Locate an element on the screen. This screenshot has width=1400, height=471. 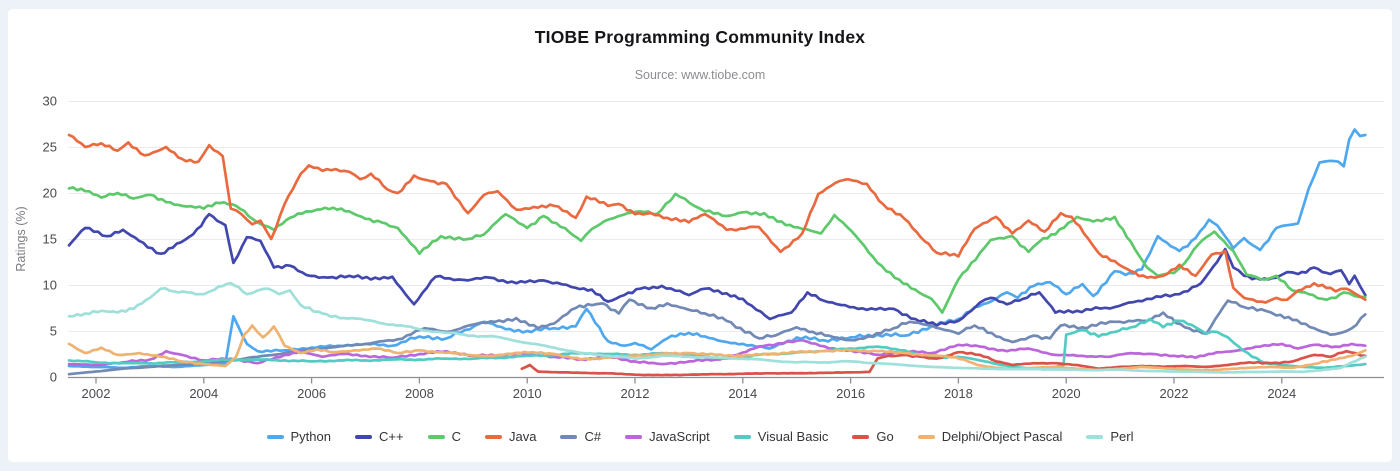
legend-item-python: Python is located at coordinates (298, 436).